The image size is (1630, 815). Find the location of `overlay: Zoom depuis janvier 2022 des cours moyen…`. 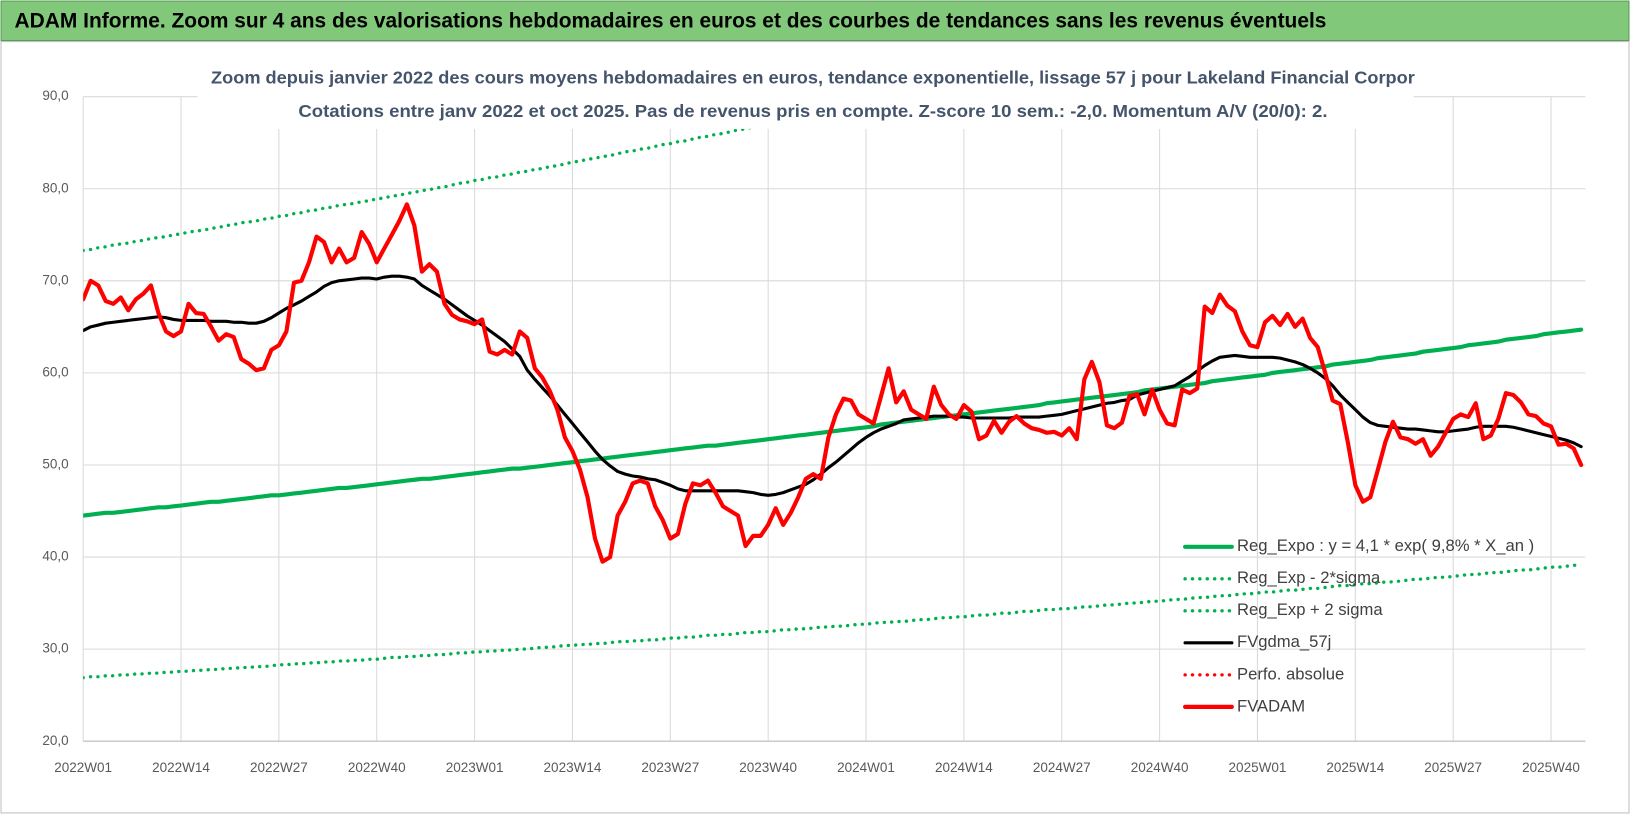

overlay: Zoom depuis janvier 2022 des cours moyen… is located at coordinates (806, 94).